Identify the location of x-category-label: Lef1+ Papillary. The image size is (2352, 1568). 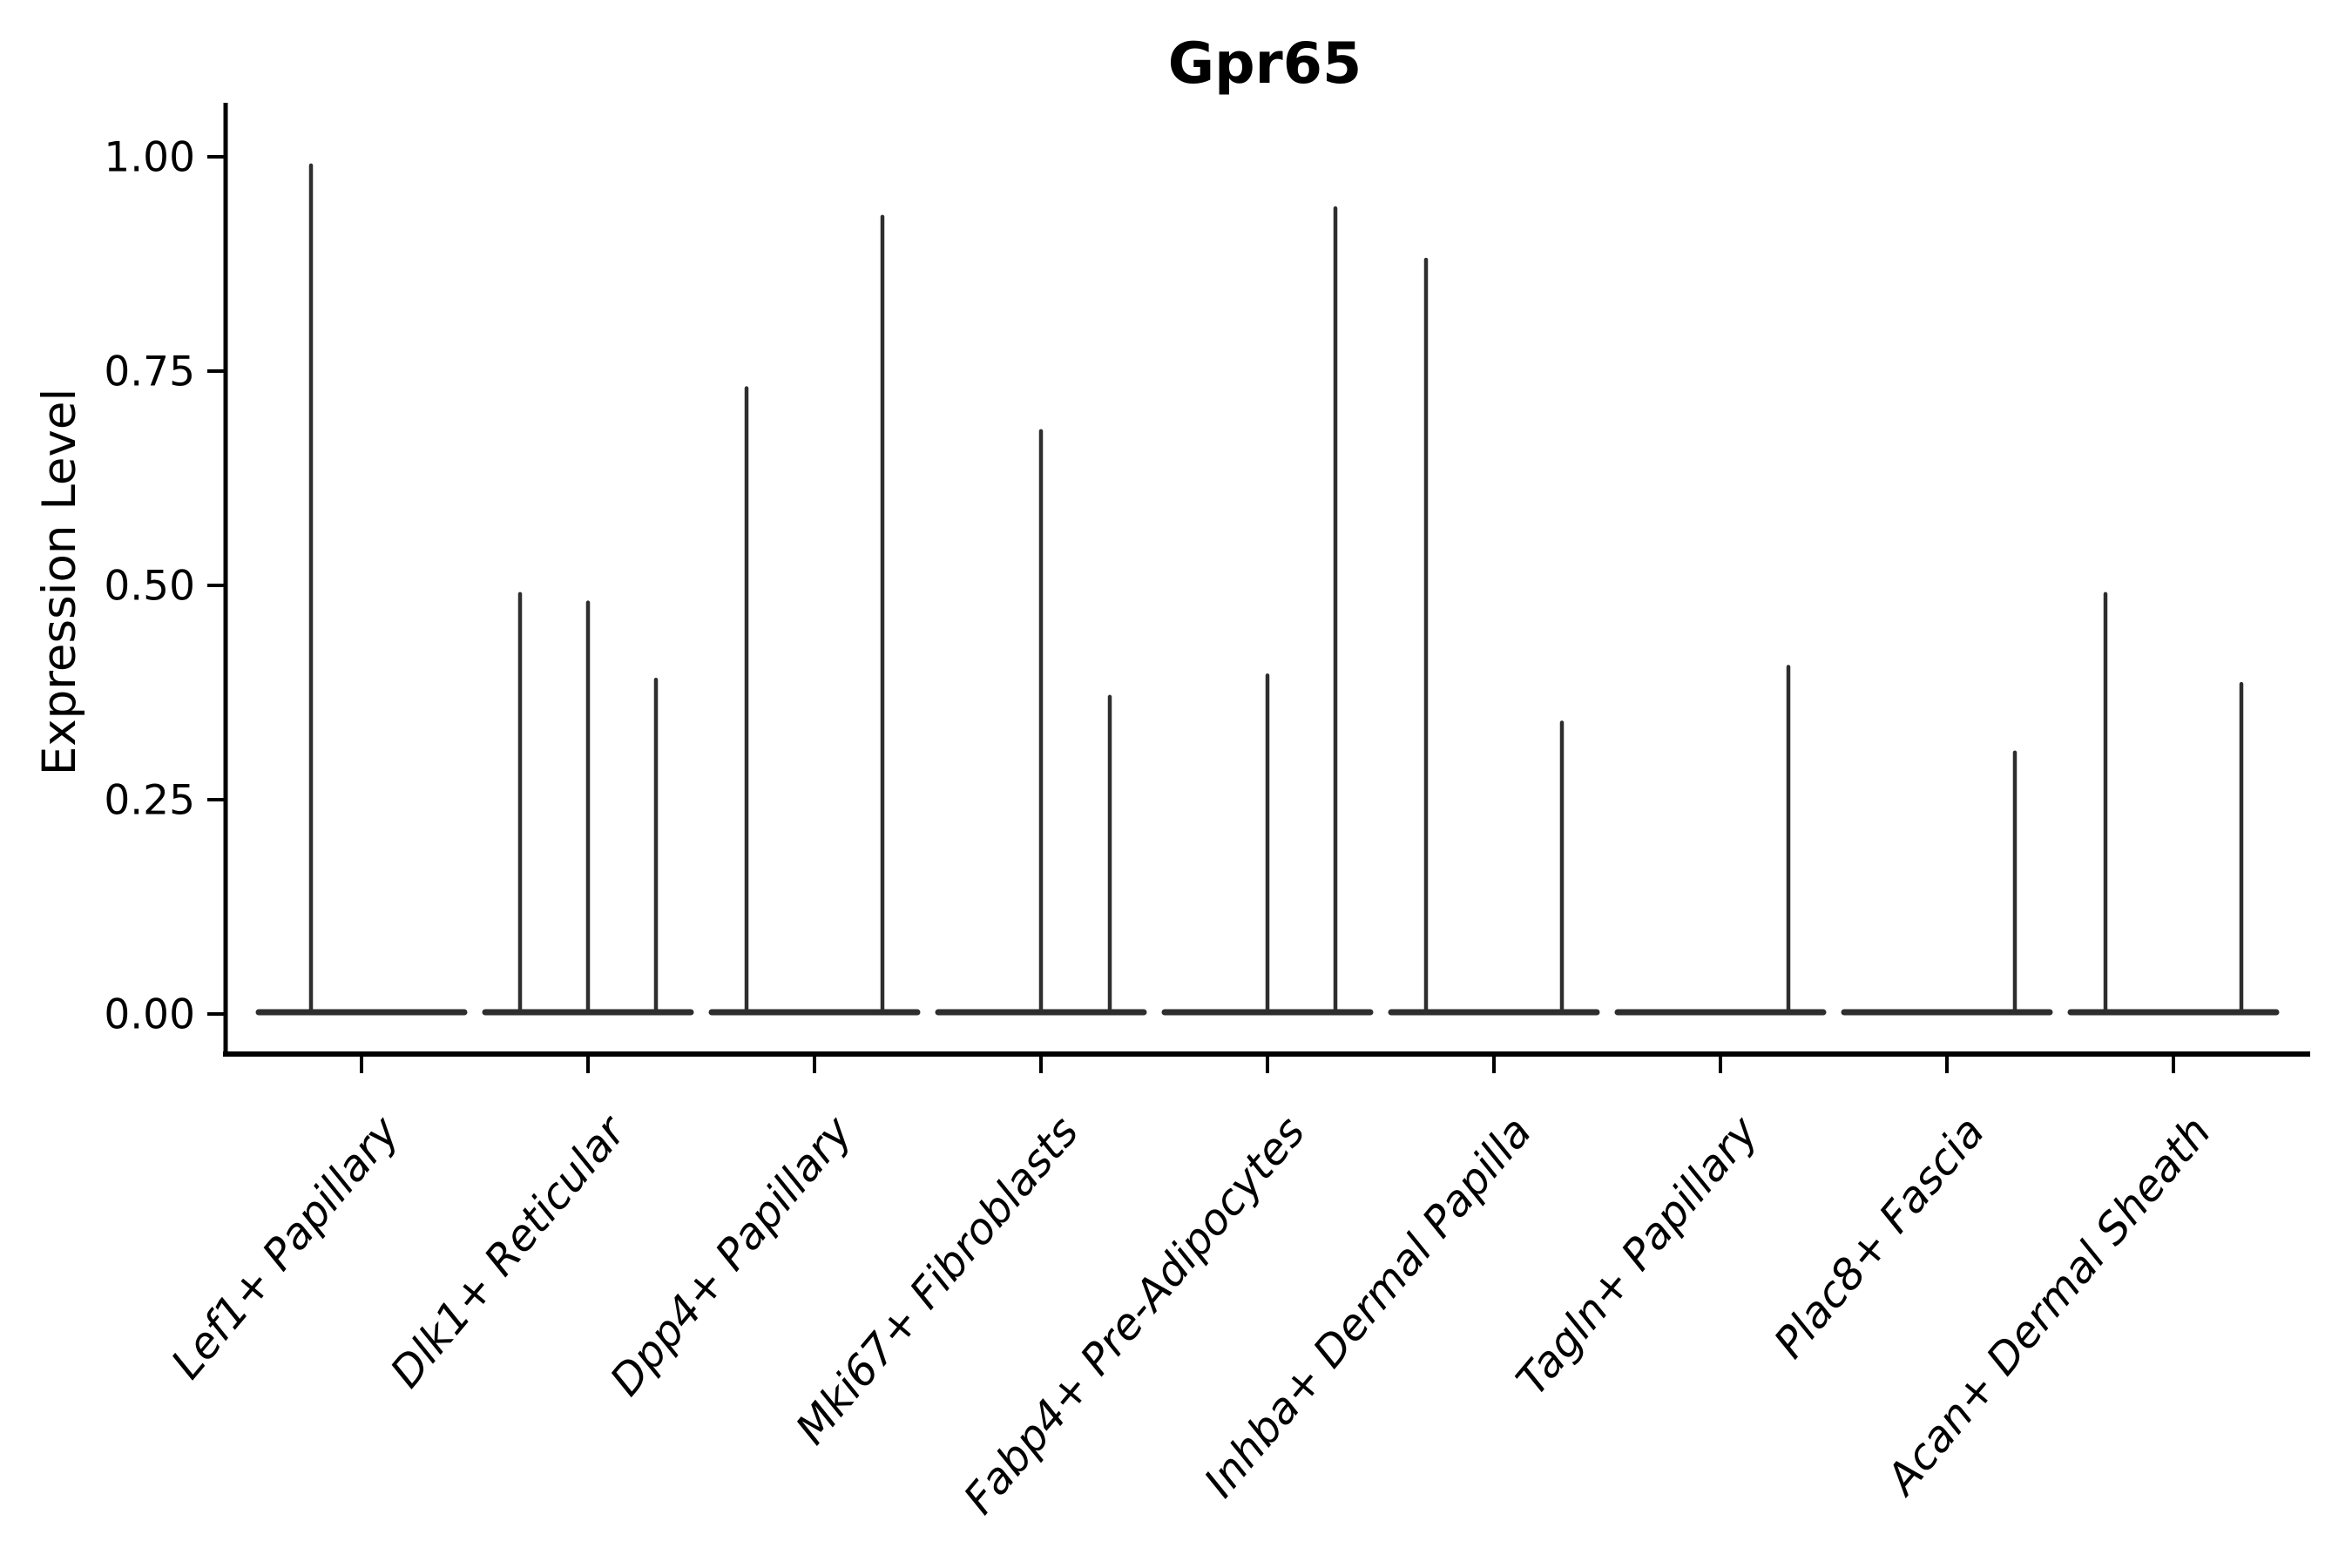
(285, 1247).